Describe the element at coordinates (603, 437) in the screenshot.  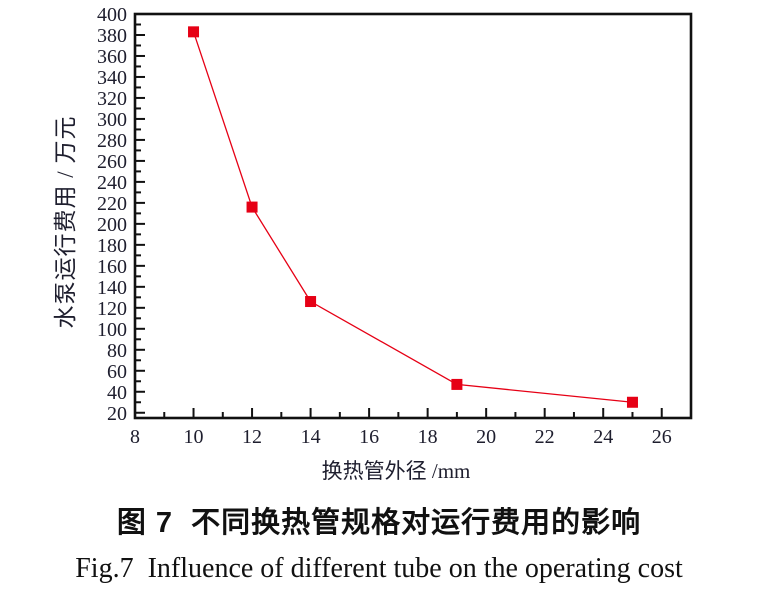
I see `x-tick-label: 24` at that location.